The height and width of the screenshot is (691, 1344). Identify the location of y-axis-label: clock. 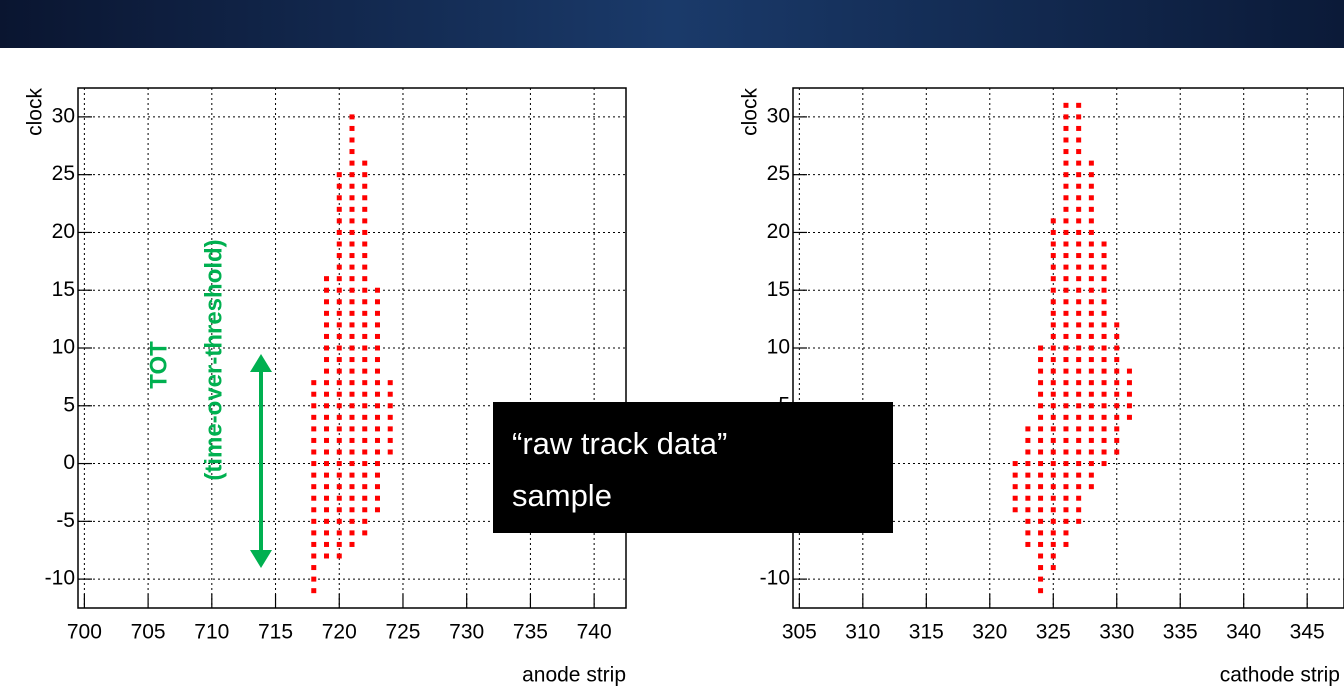
(35, 112).